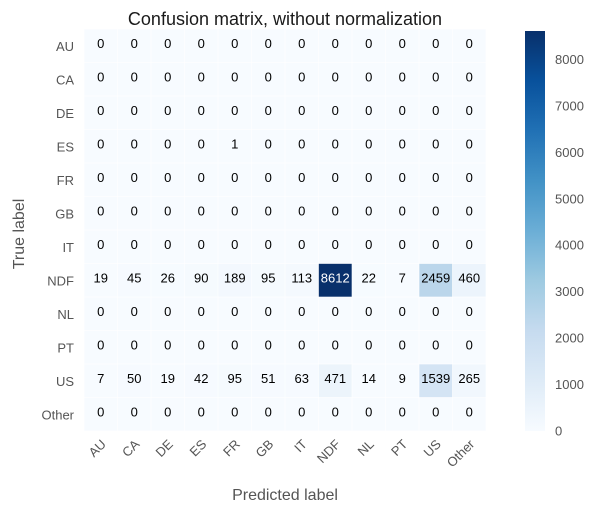  Describe the element at coordinates (569, 105) in the screenshot. I see `colorbar-tick-label: 7000` at that location.